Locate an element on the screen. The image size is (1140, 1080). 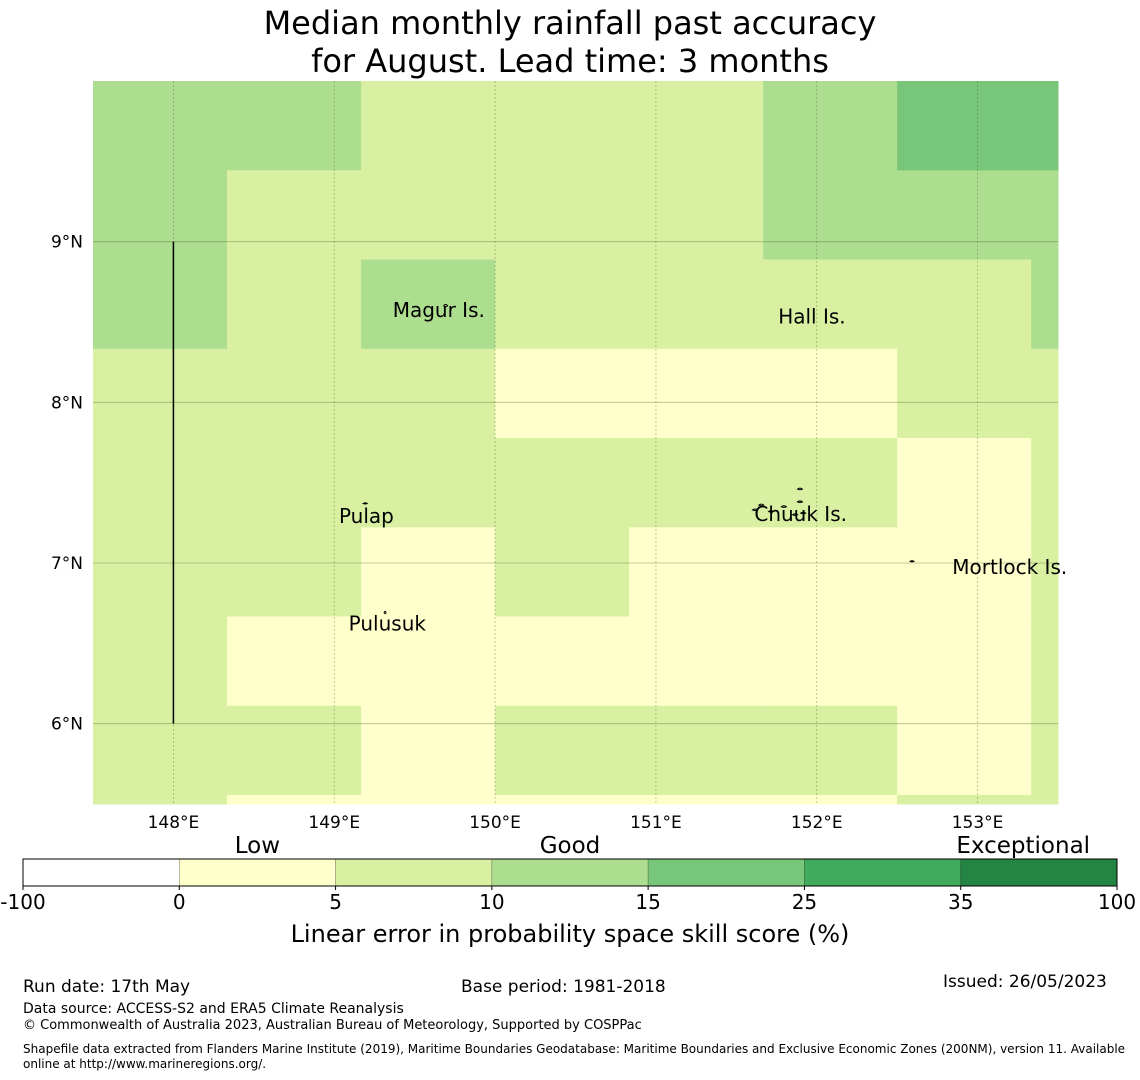
colorbar-category-label: Good is located at coordinates (570, 846).